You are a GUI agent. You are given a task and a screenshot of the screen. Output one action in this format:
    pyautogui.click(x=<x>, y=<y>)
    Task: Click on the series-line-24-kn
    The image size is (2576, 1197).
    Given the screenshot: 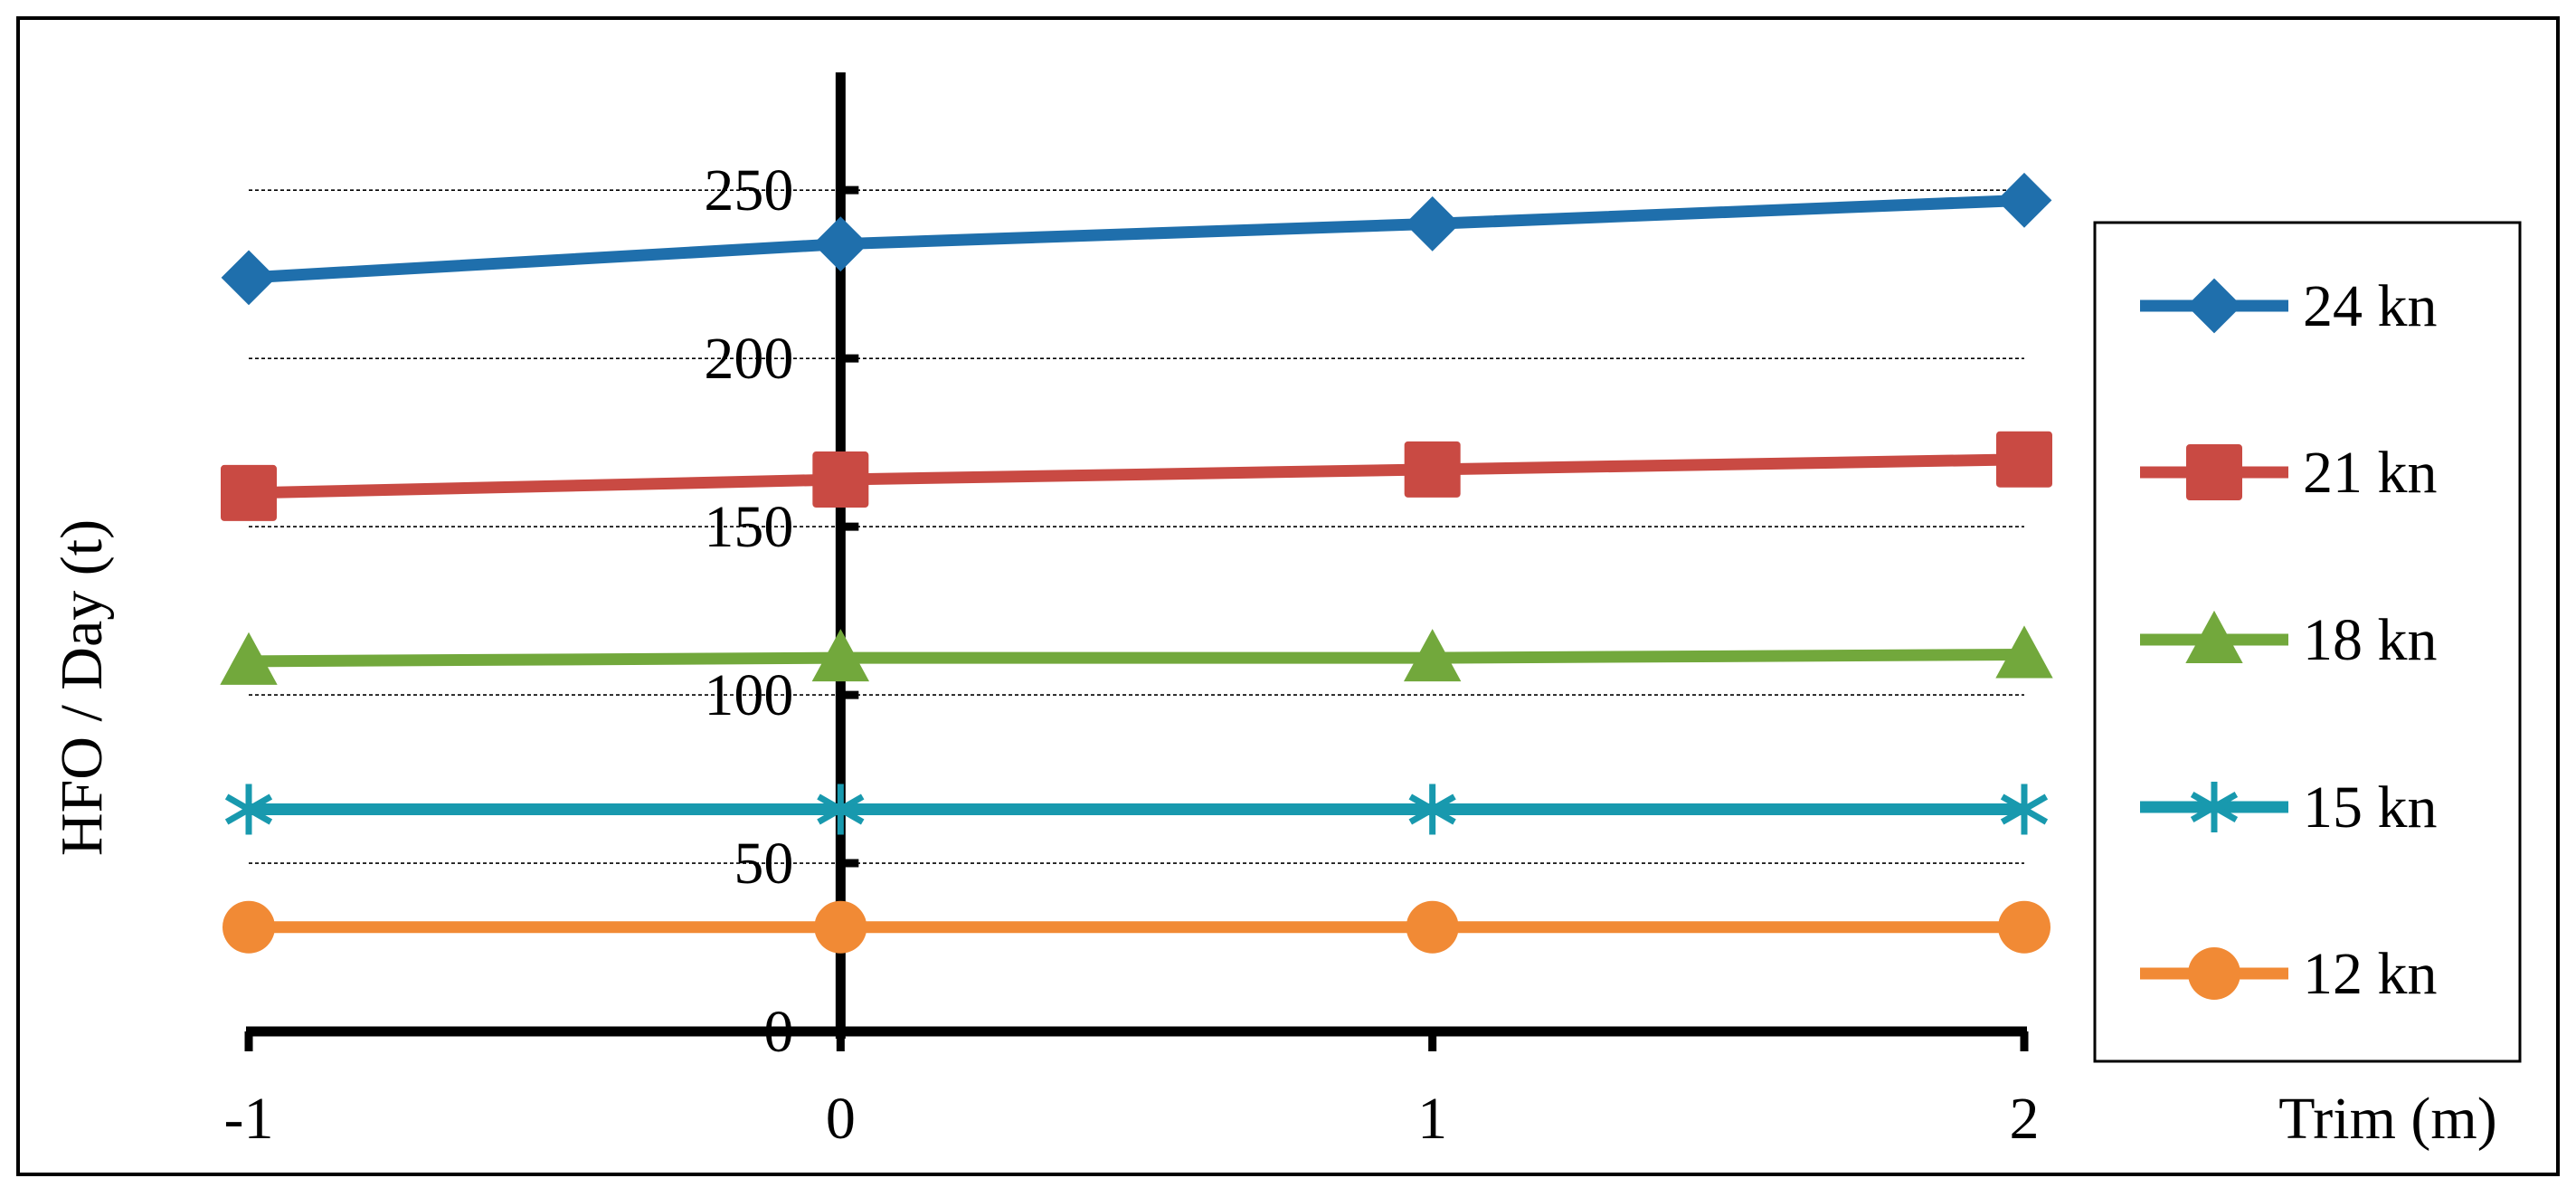 What is the action you would take?
    pyautogui.click(x=1136, y=239)
    